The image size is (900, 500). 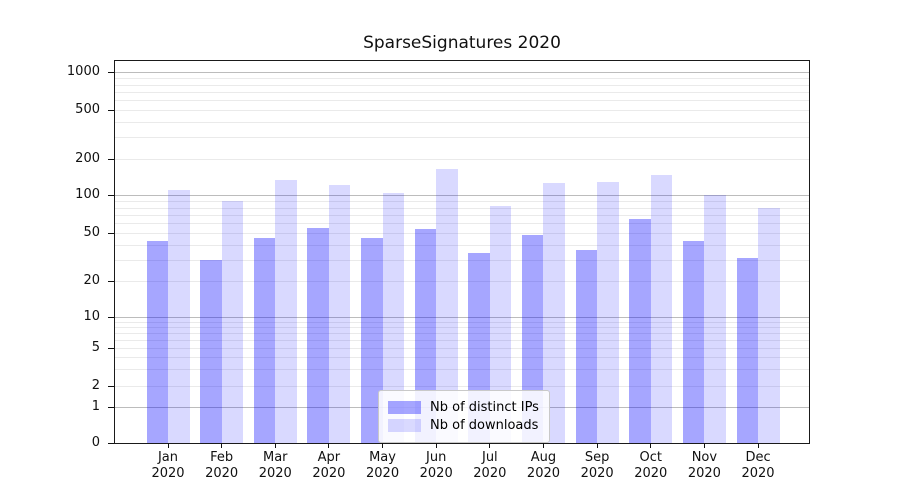 I want to click on x-tick-month: Jun, so click(x=436, y=457).